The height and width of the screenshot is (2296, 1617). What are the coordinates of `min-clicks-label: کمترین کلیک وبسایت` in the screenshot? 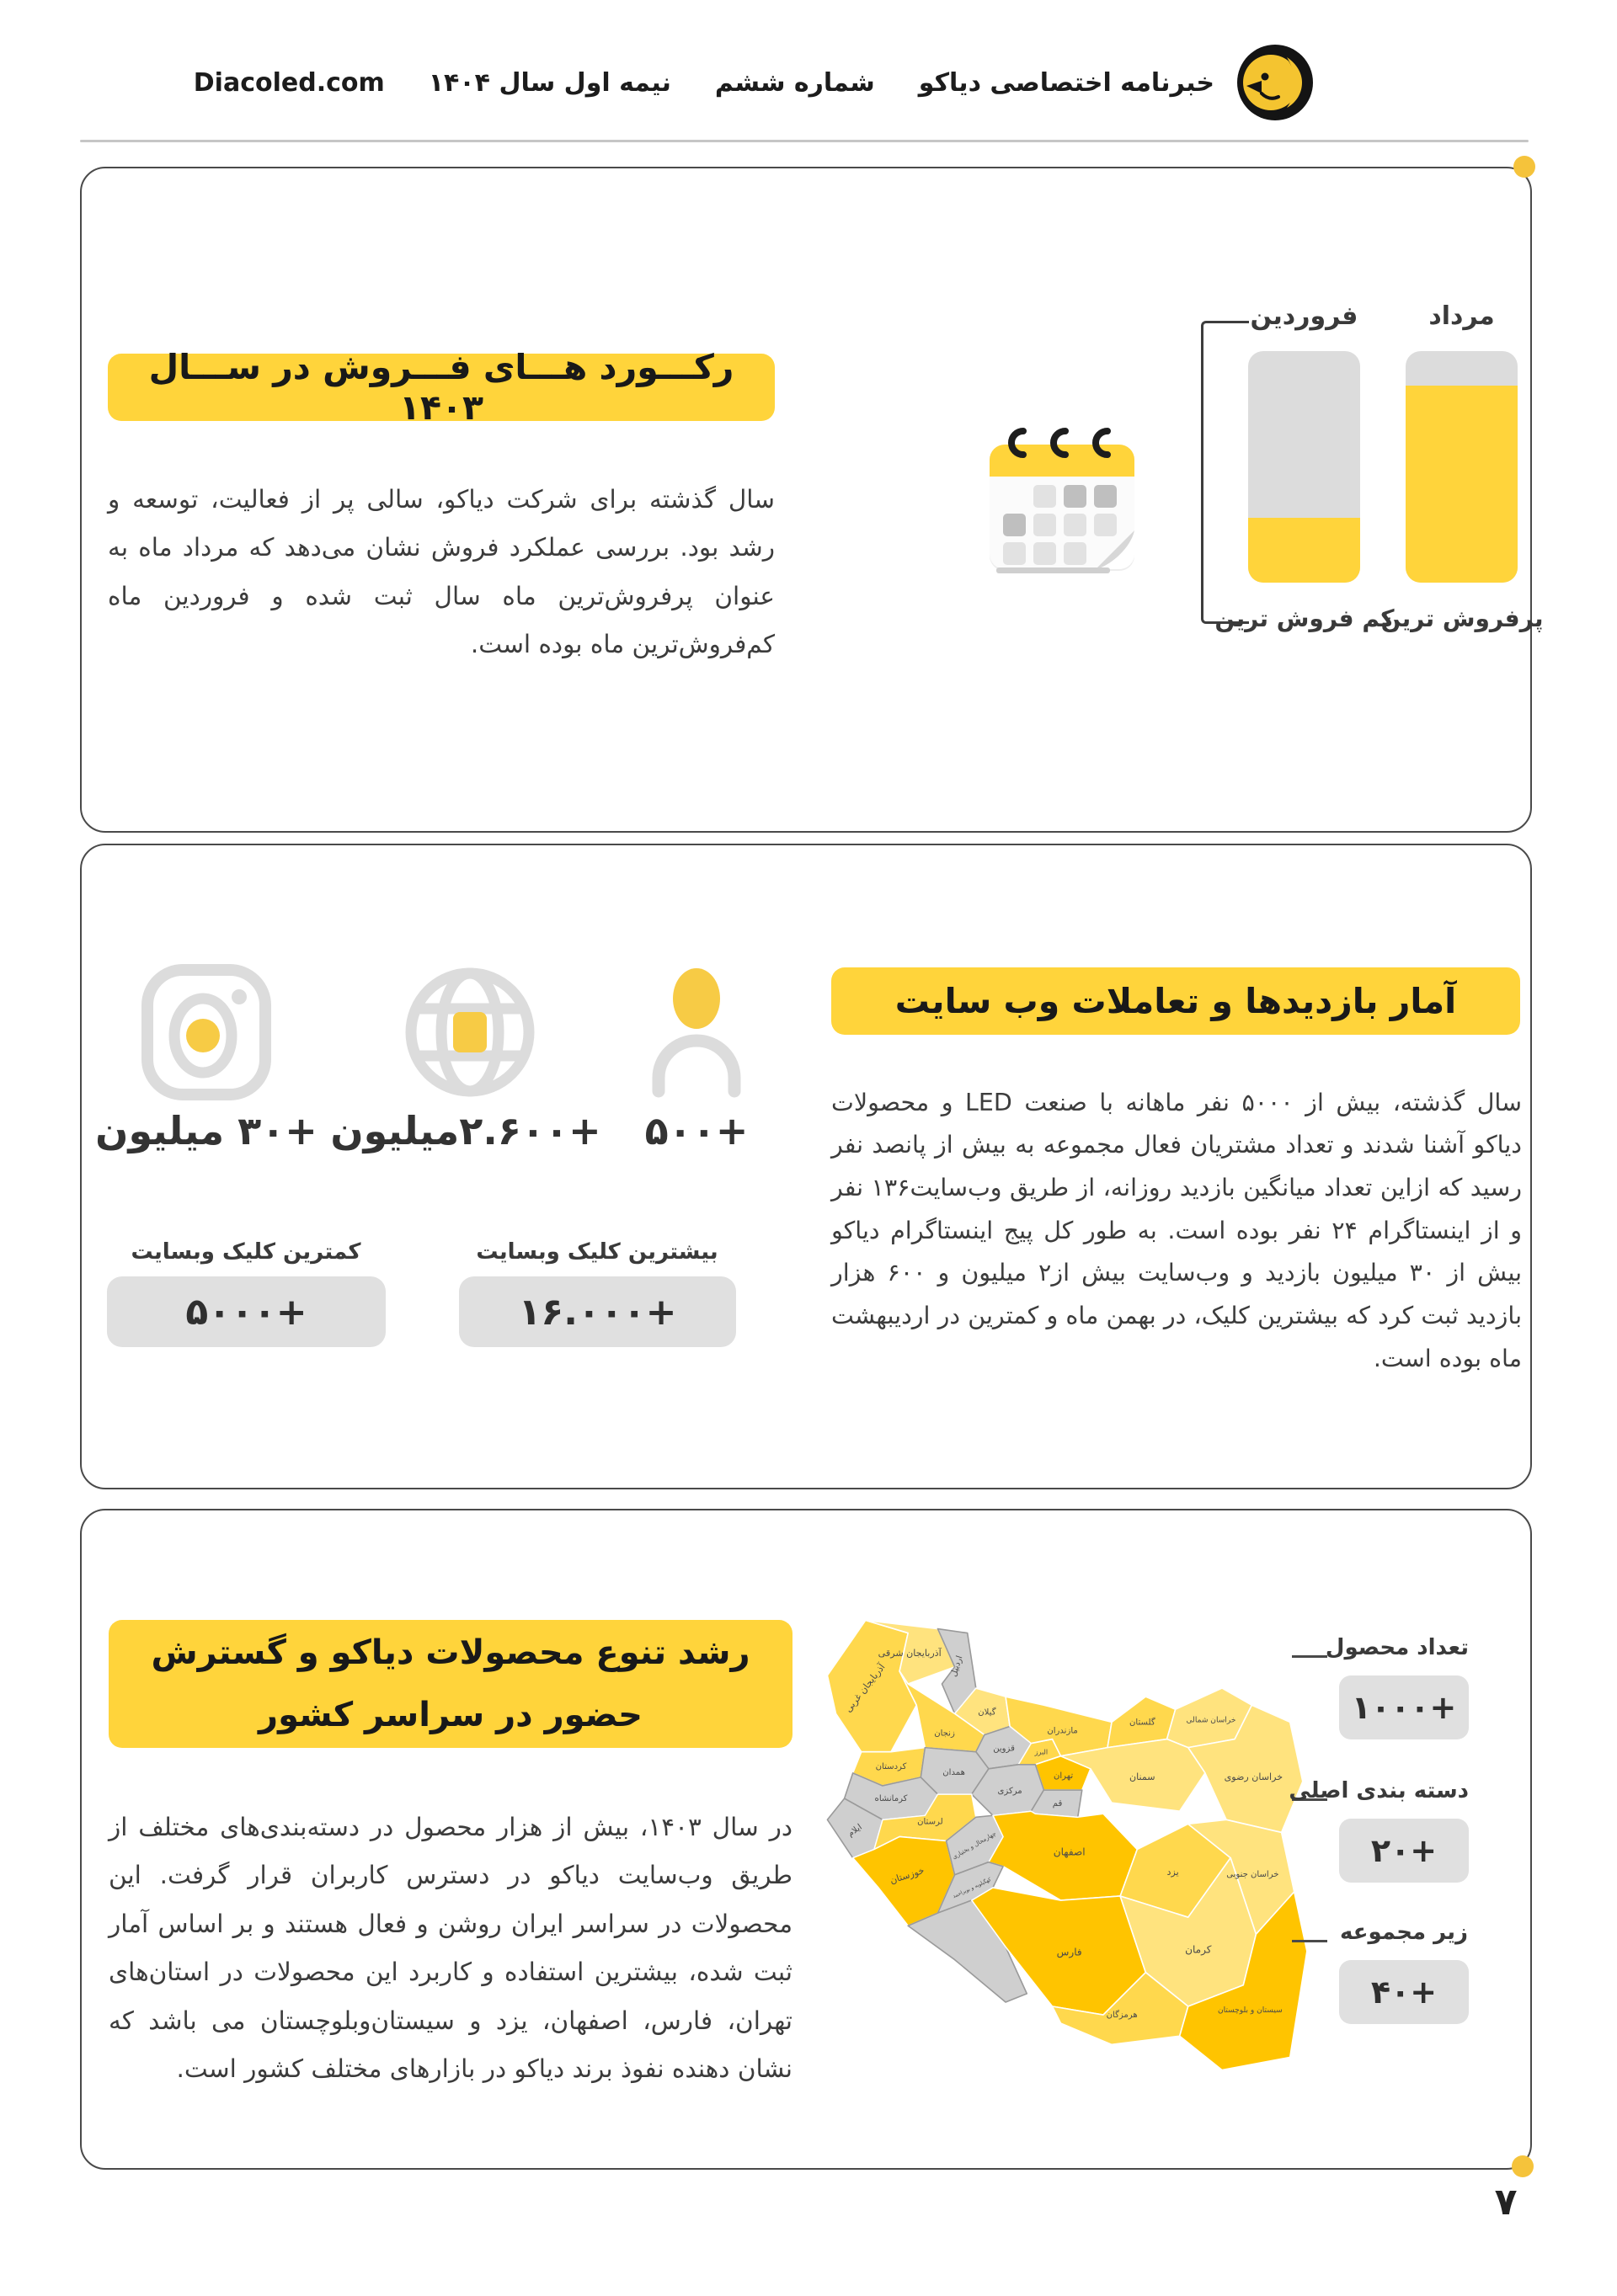 It's located at (246, 1252).